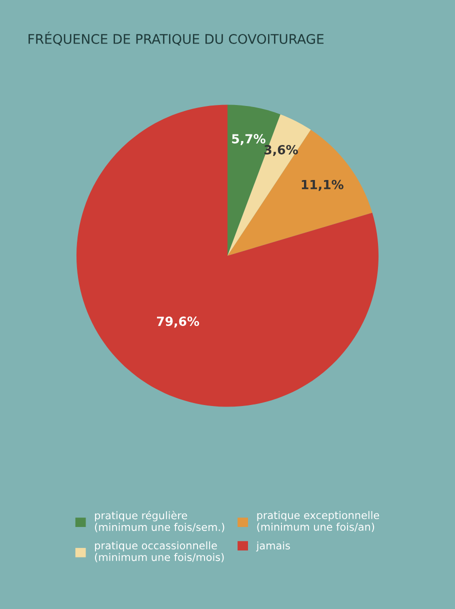  Describe the element at coordinates (249, 140) in the screenshot. I see `data-label: 5,7%` at that location.